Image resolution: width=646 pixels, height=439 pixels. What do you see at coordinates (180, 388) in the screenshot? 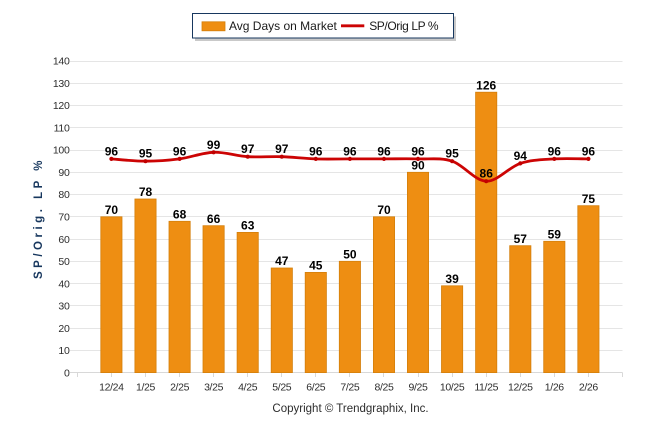
I see `svg-text: 2/25` at bounding box center [180, 388].